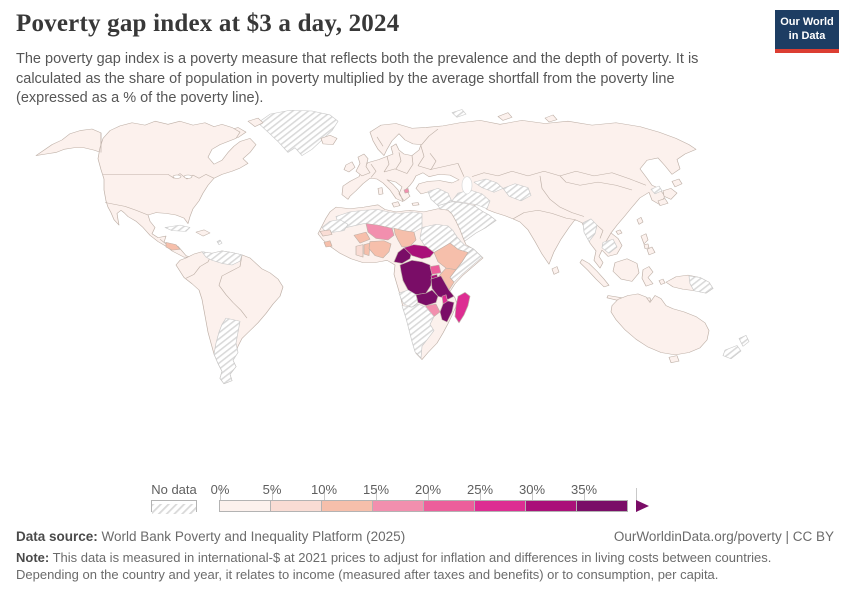 The width and height of the screenshot is (850, 600). I want to click on legend-tick-label: 25%, so click(480, 489).